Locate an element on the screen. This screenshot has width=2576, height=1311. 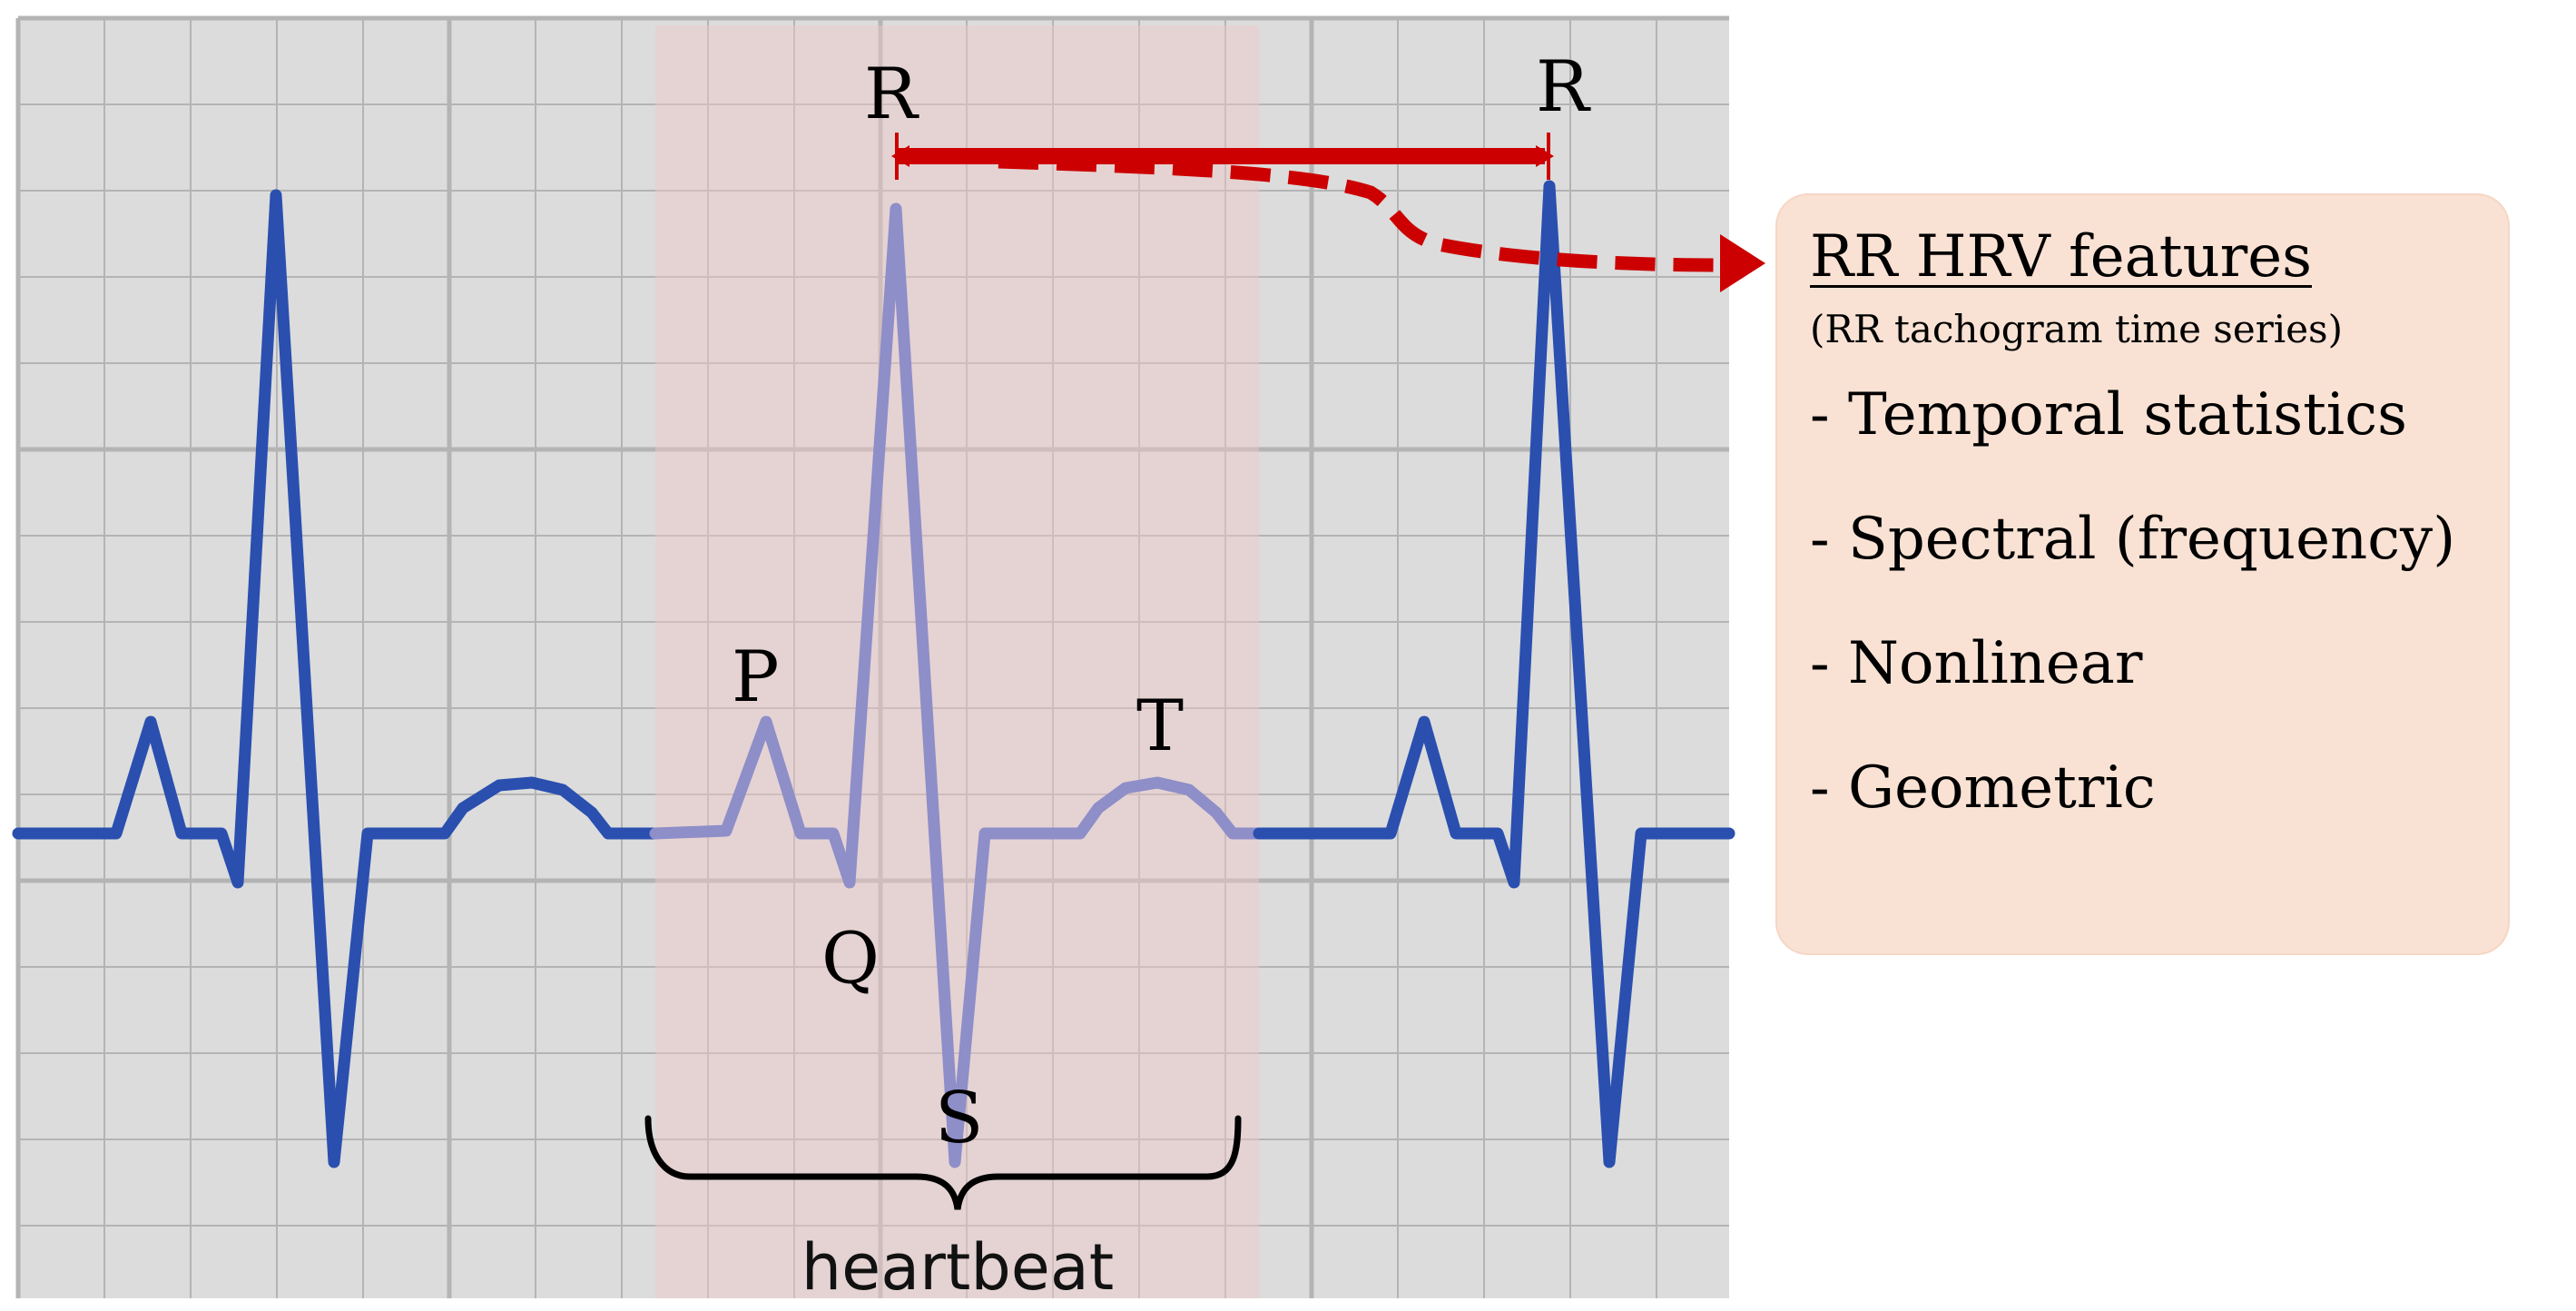
feature-item-spectral: - Spectral (frequency) is located at coordinates (2133, 539).